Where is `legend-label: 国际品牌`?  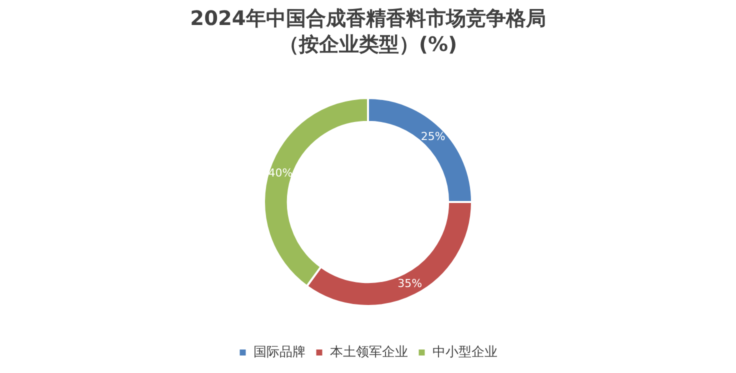
legend-label: 国际品牌 is located at coordinates (279, 352).